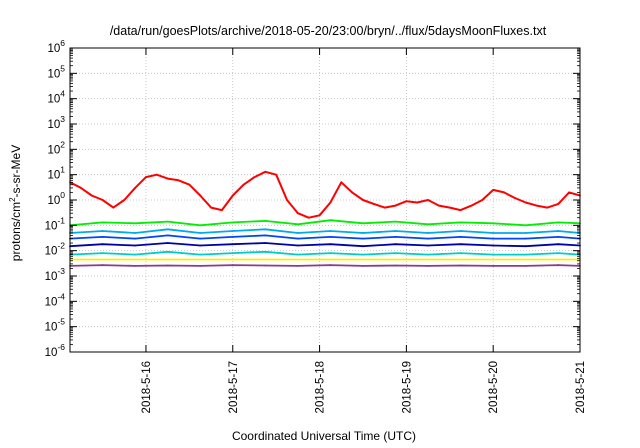 This screenshot has height=448, width=640. What do you see at coordinates (56, 198) in the screenshot?
I see `y-tick-label: 10⁰` at bounding box center [56, 198].